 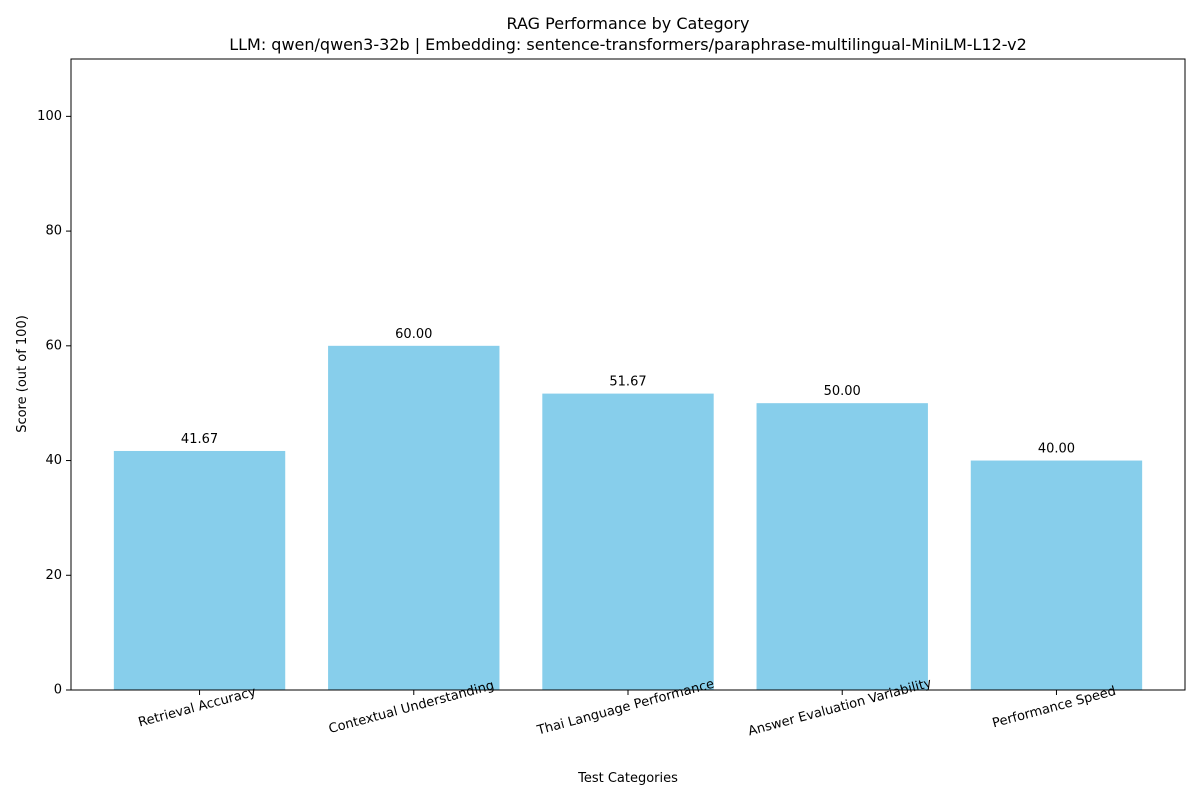 I want to click on y-tick-label: 100, so click(x=49, y=116).